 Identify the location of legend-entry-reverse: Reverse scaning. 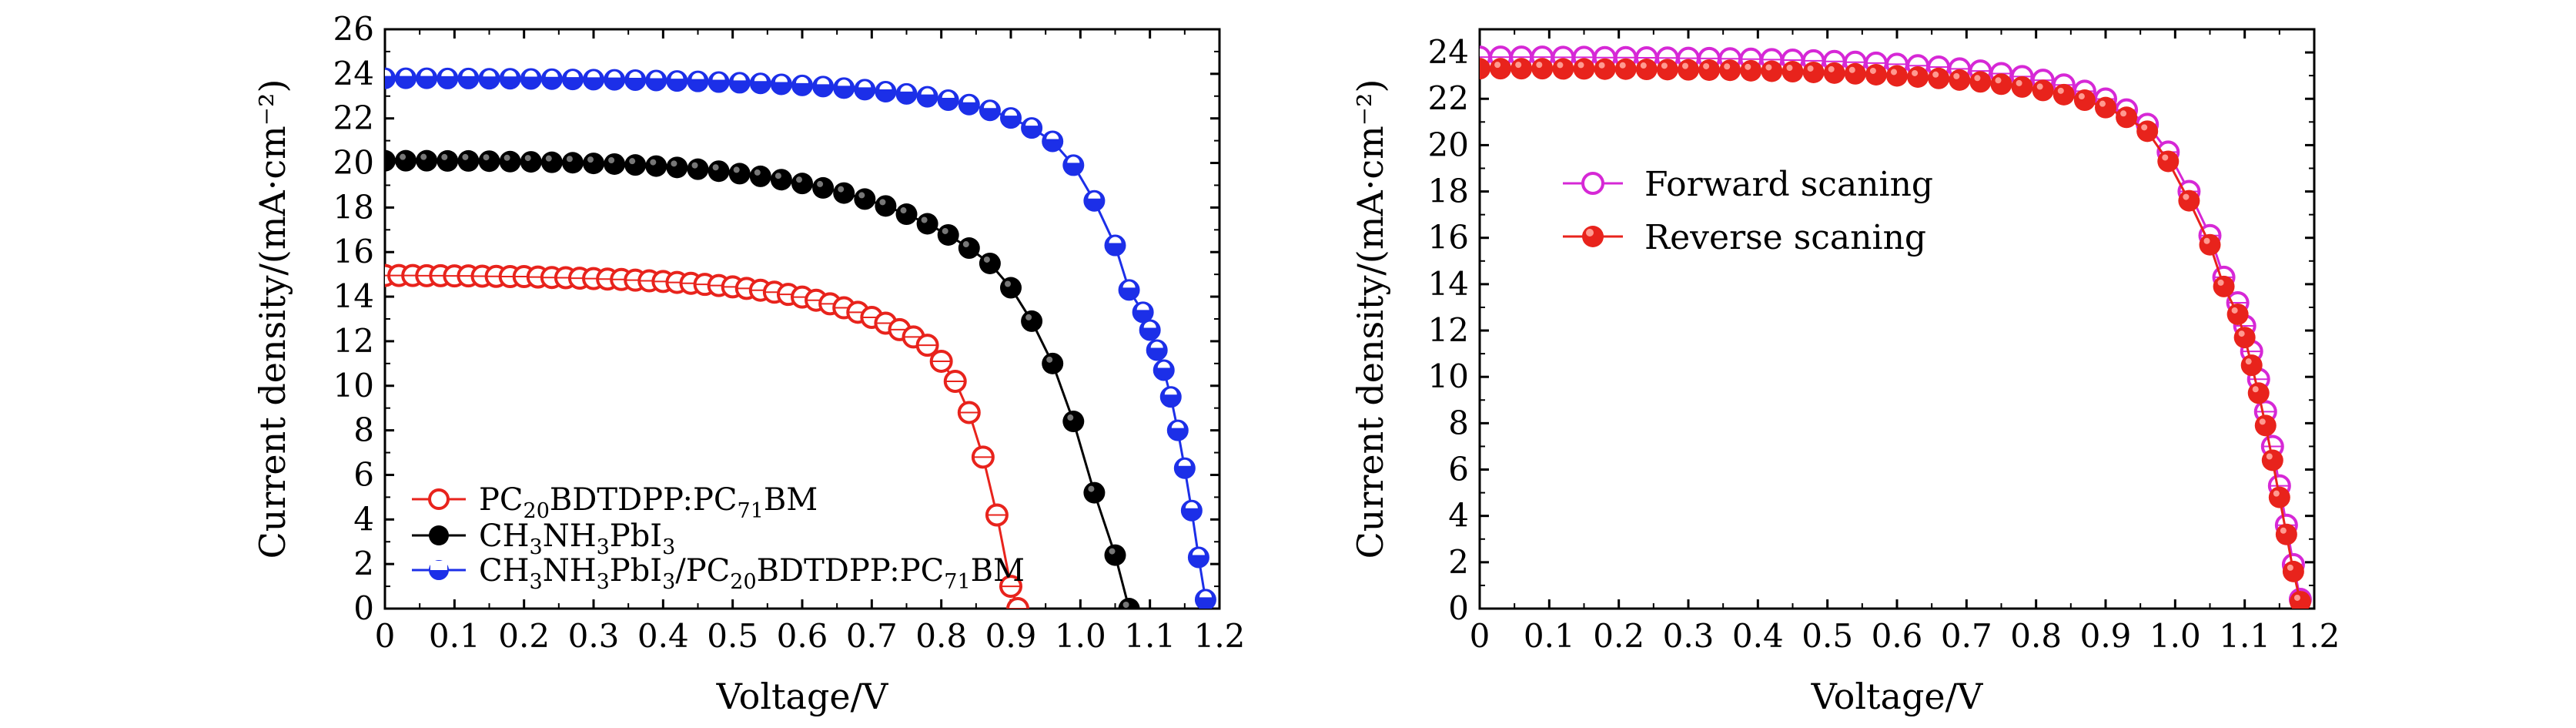
(1745, 237).